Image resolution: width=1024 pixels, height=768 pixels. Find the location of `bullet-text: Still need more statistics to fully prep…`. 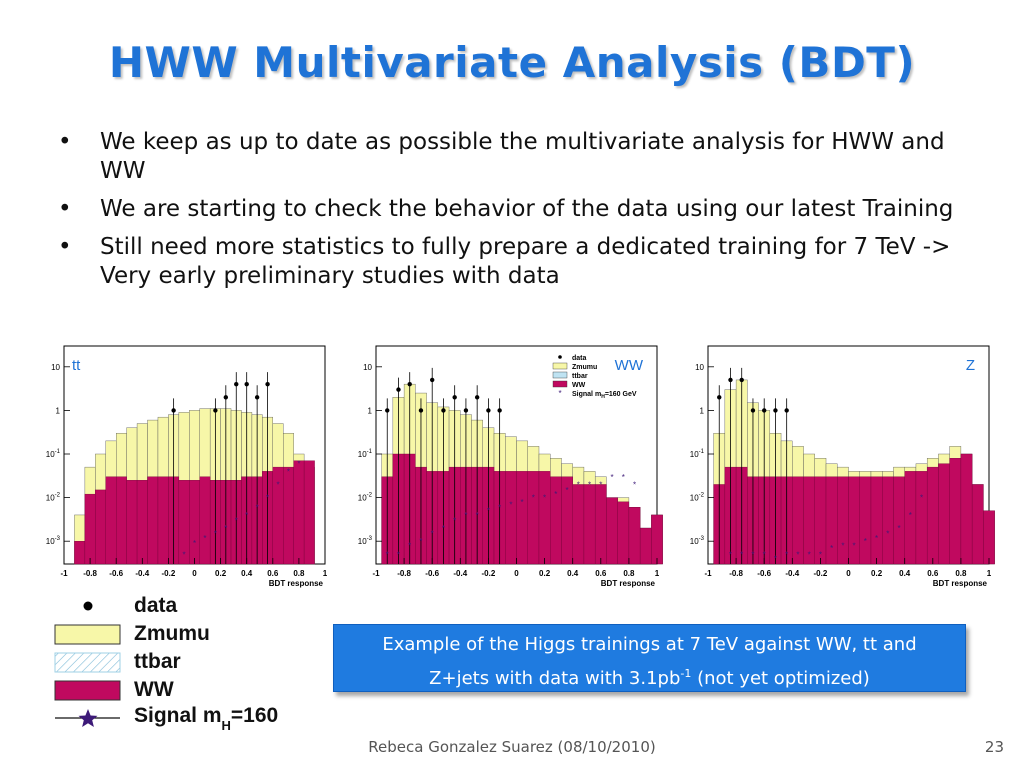

bullet-text: Still need more statistics to fully prep… is located at coordinates (525, 261).